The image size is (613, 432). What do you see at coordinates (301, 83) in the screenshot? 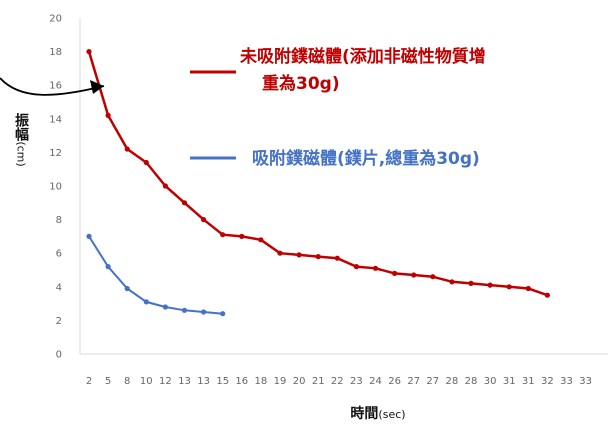
I see `legend-label-red-line2: 重為30g)` at bounding box center [301, 83].